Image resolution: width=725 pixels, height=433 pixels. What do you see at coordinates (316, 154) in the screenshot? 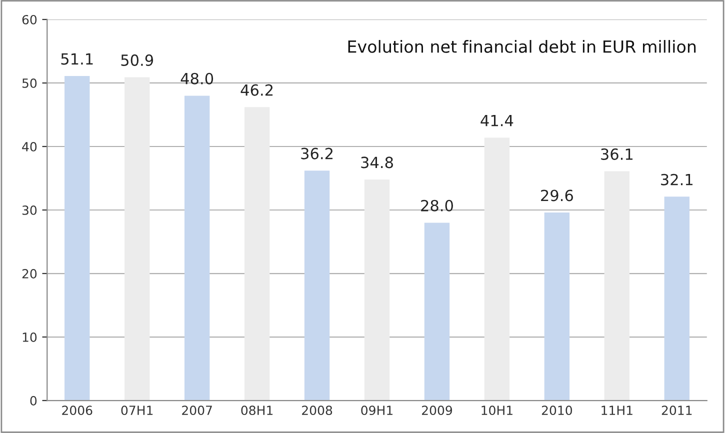
I see `data-label: 36.2` at bounding box center [316, 154].